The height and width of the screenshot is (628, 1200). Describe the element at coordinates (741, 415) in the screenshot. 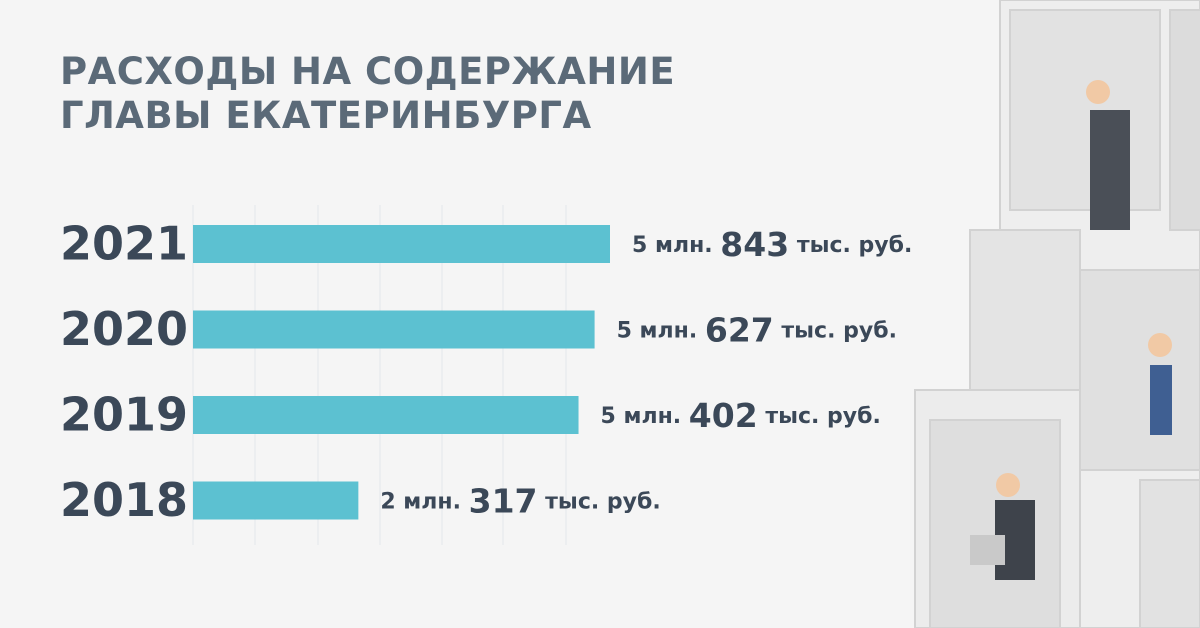

I see `value-label: 5 млн. 402 тыс. руб.` at that location.